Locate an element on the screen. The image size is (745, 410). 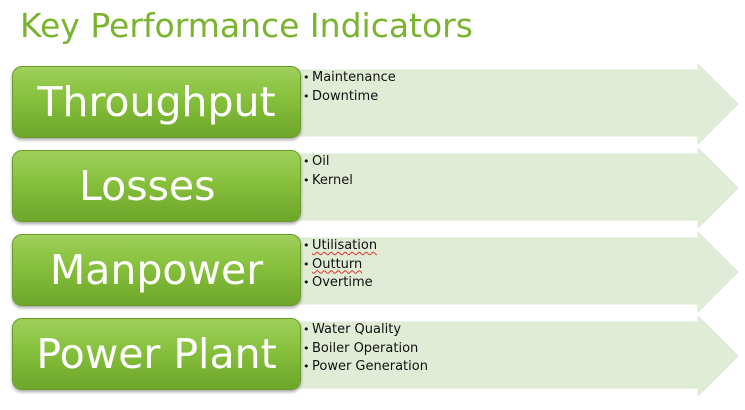
list-item: Utilisation is located at coordinates (340, 246).